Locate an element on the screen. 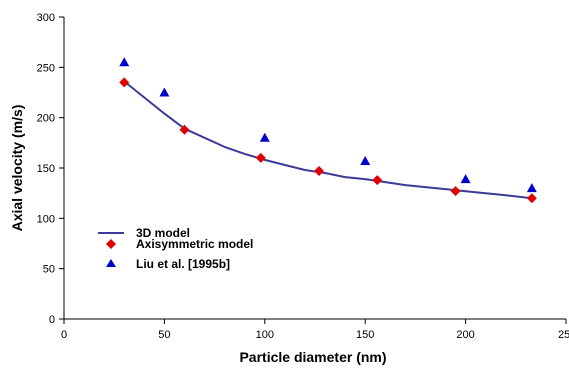 This screenshot has width=569, height=369. x-axis-title: Particle diameter (nm) is located at coordinates (312, 357).